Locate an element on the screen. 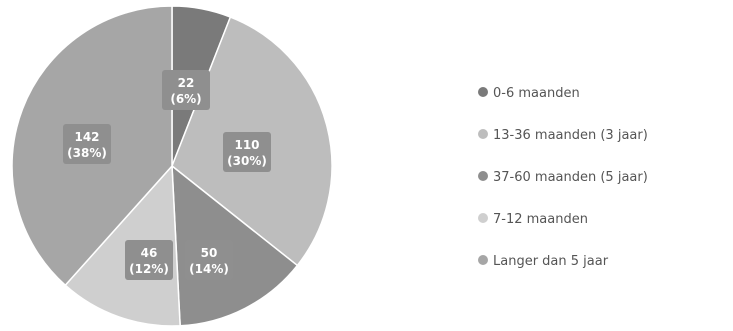  data-label-4: 46 (12%) is located at coordinates (149, 260).